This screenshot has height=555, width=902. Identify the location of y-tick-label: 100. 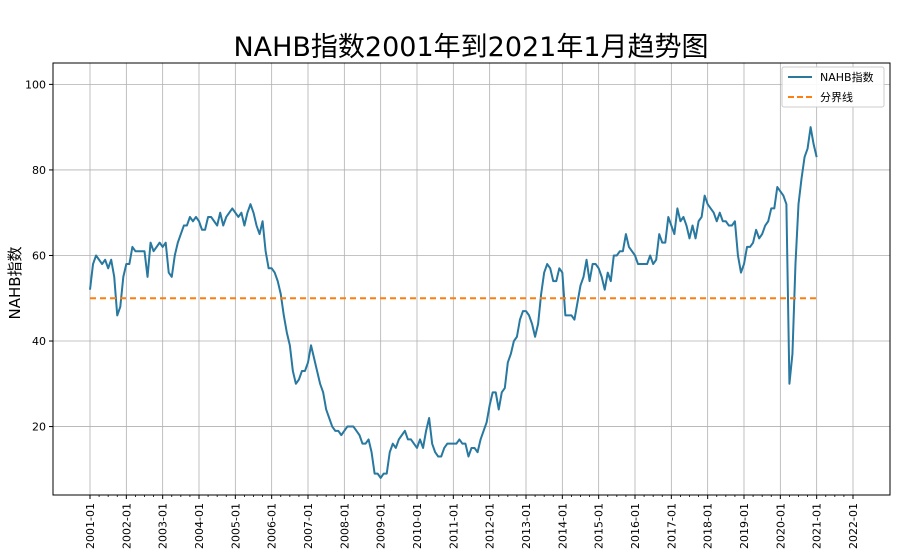
(35, 84).